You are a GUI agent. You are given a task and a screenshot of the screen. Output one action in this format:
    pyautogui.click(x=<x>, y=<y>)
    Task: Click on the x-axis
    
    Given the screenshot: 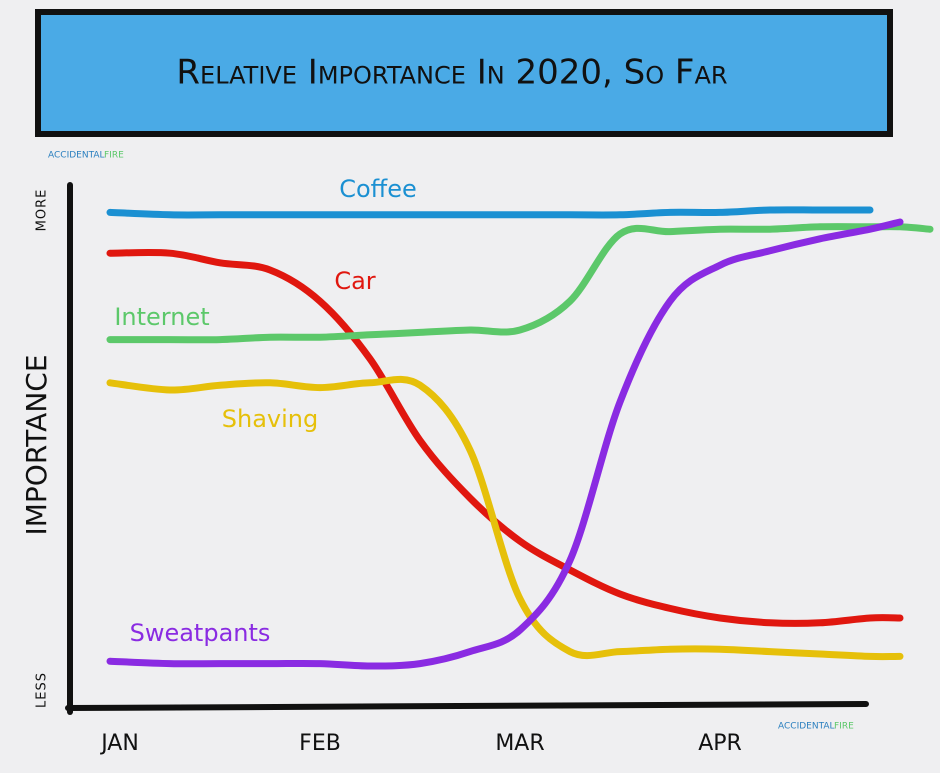 What is the action you would take?
    pyautogui.click(x=467, y=706)
    